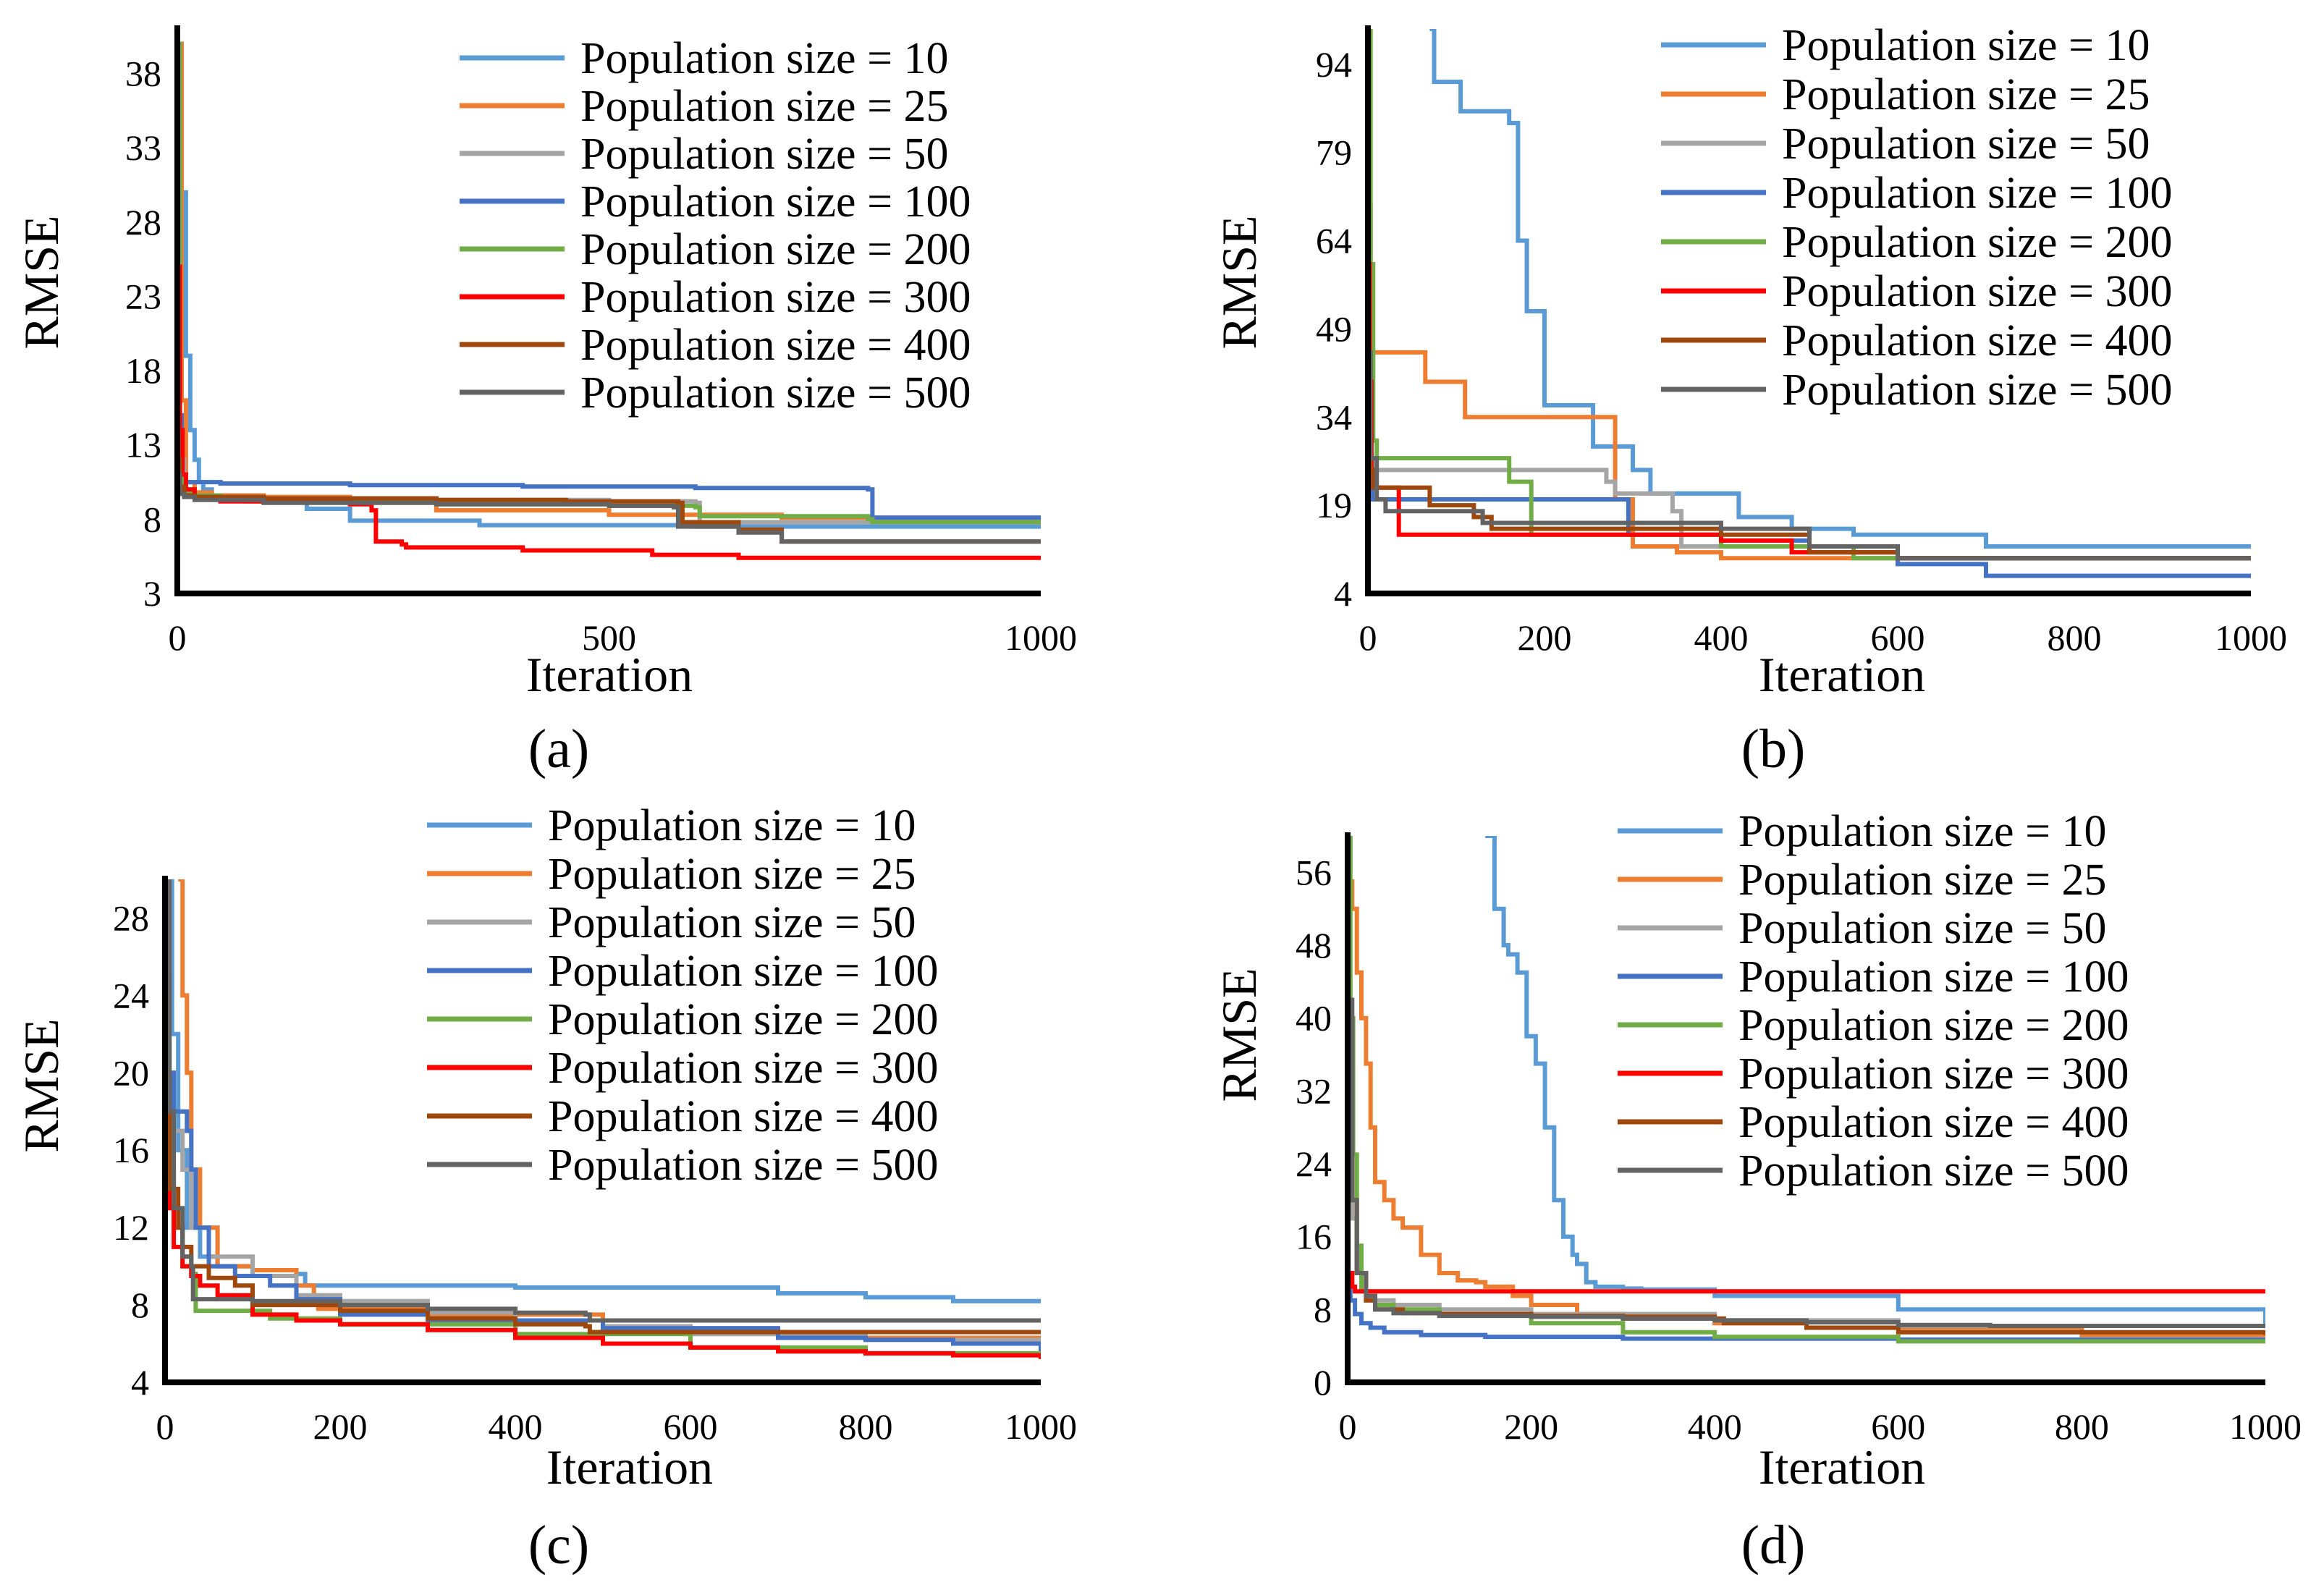  I want to click on panel-label: (a), so click(558, 749).